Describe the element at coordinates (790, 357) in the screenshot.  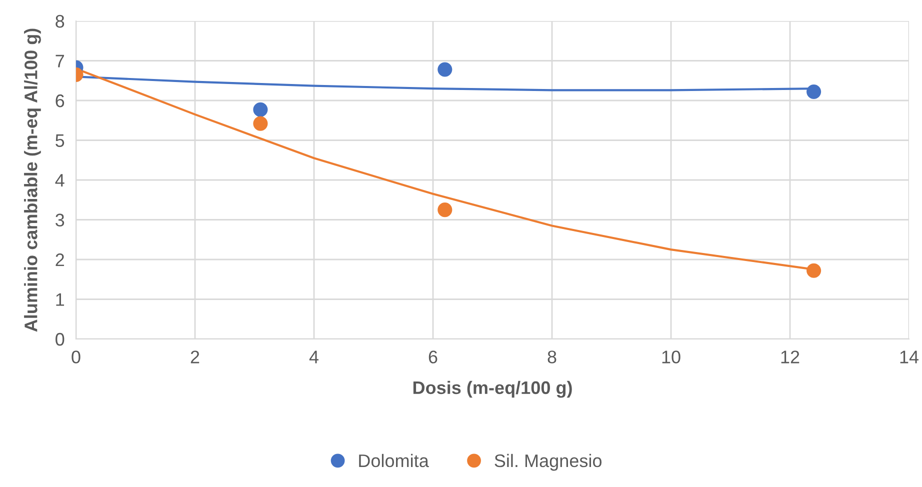
I see `x-tick-label: 12` at that location.